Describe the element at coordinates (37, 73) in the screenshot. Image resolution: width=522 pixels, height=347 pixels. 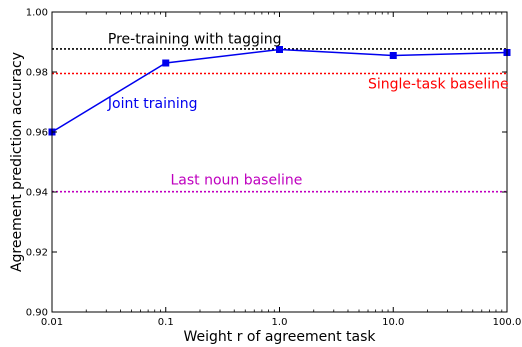
I see `y-tick-label-4: 0.98` at that location.